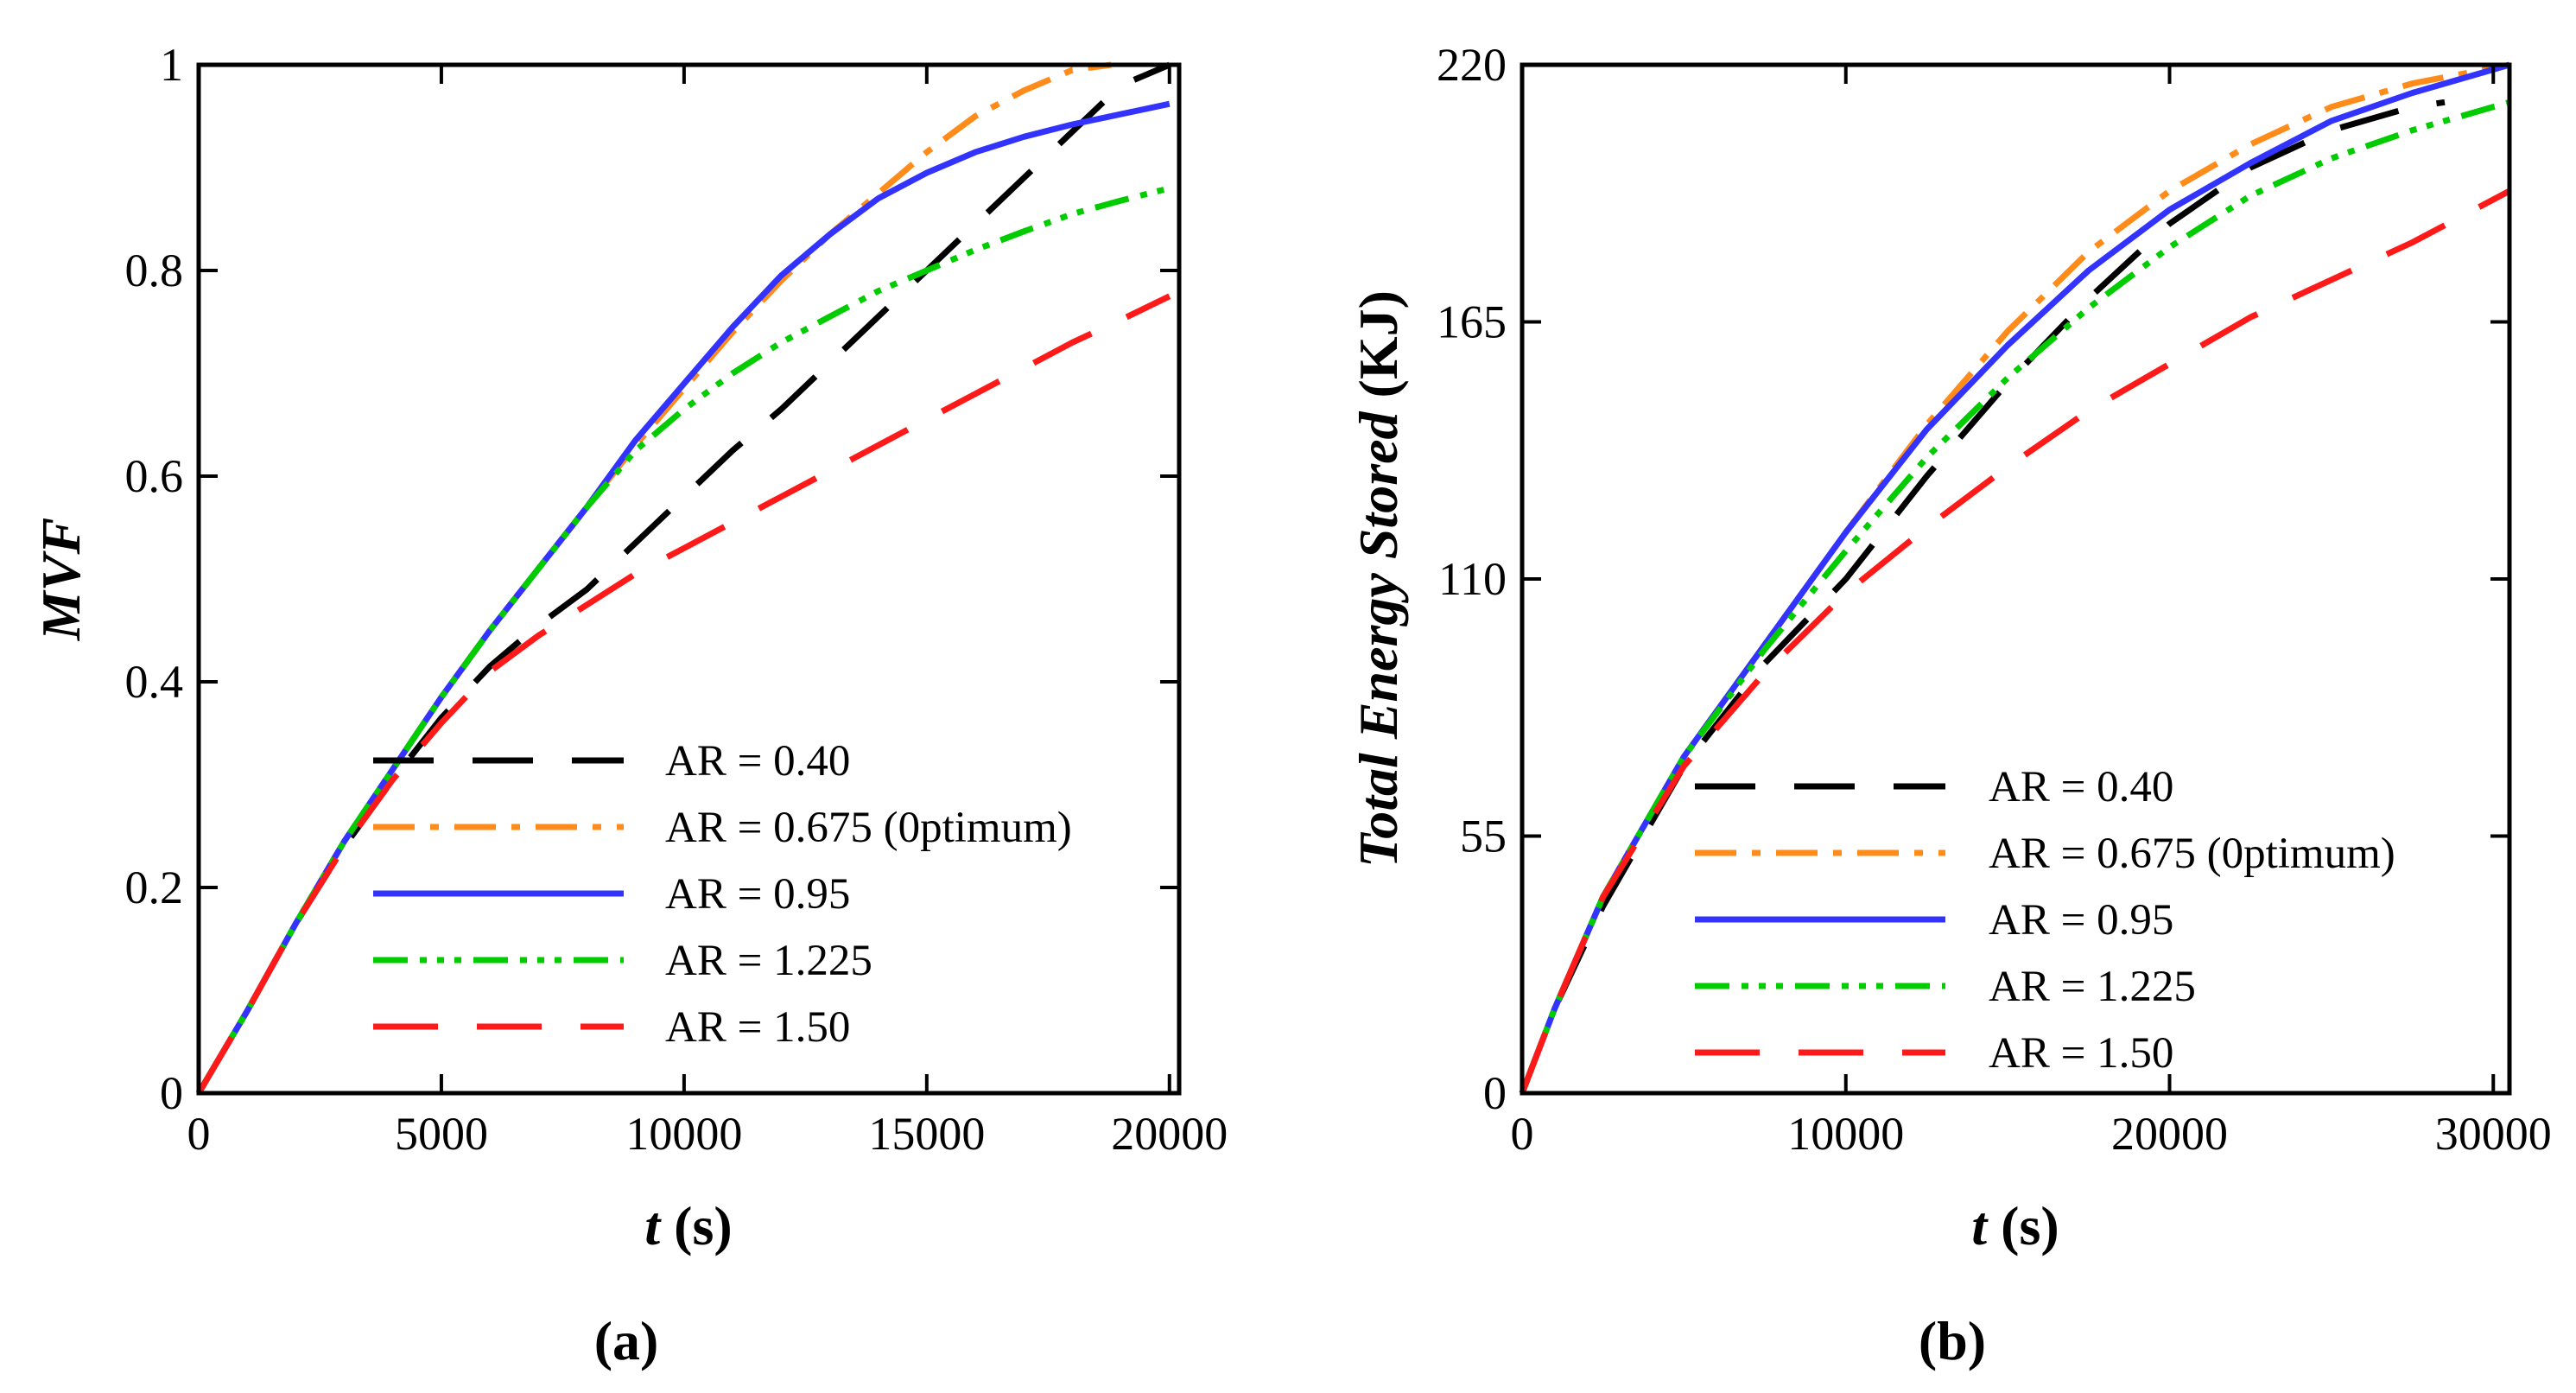 The height and width of the screenshot is (1393, 2576). I want to click on panel-a-legend-label-1: AR = 0.40, so click(757, 761).